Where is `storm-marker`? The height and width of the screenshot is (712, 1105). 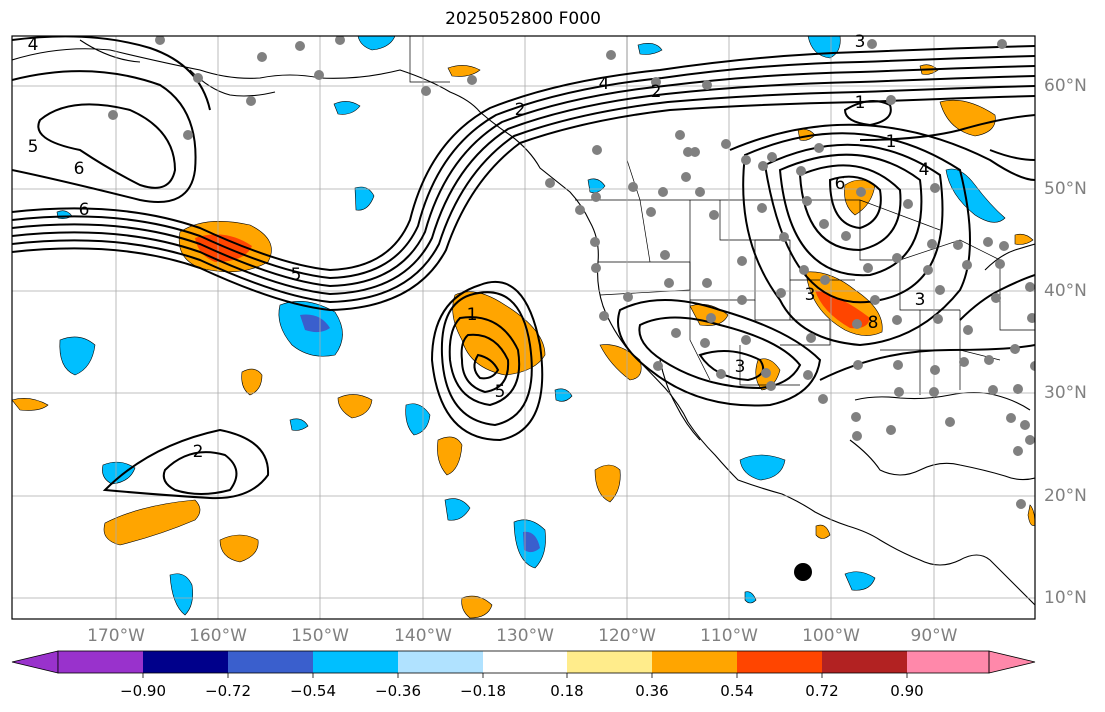
storm-marker is located at coordinates (803, 572).